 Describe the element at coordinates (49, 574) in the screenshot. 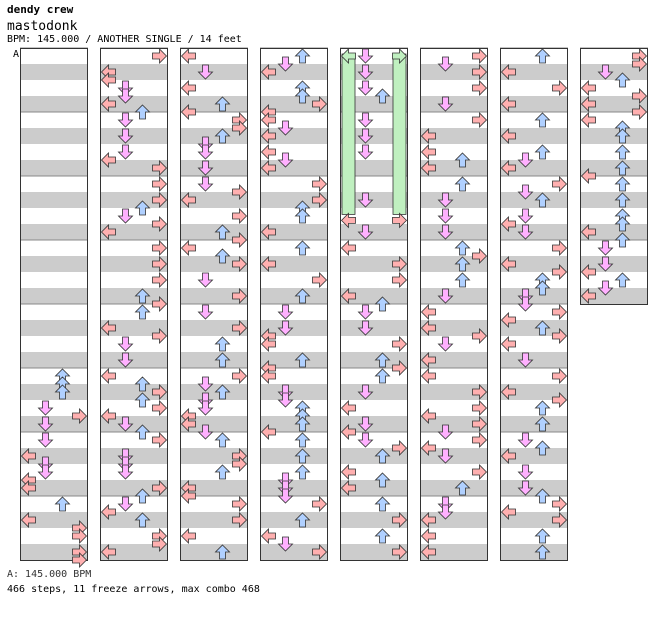

I see `bpm-summary: A: 145.000 BPM` at that location.